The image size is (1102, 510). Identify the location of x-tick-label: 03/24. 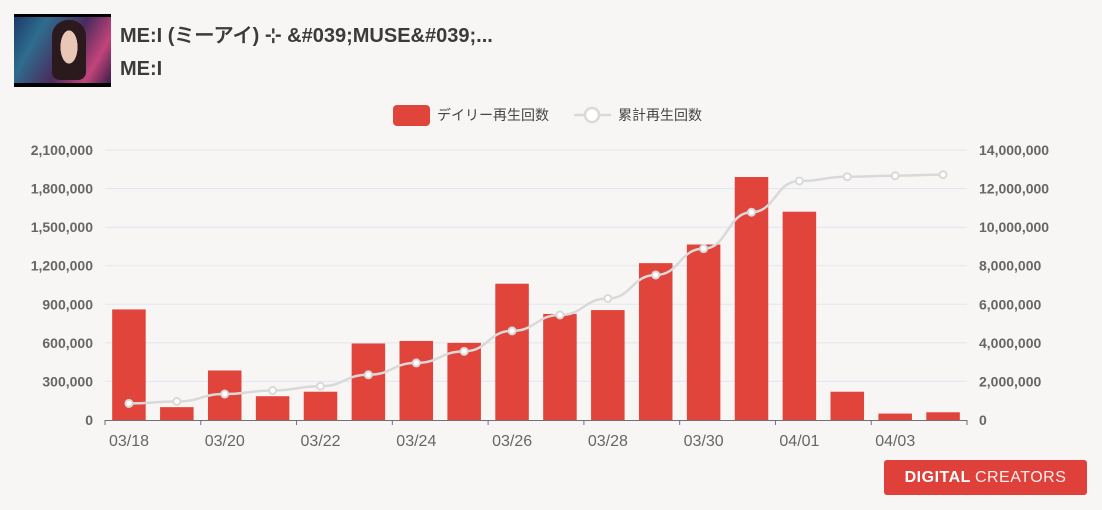
(416, 441).